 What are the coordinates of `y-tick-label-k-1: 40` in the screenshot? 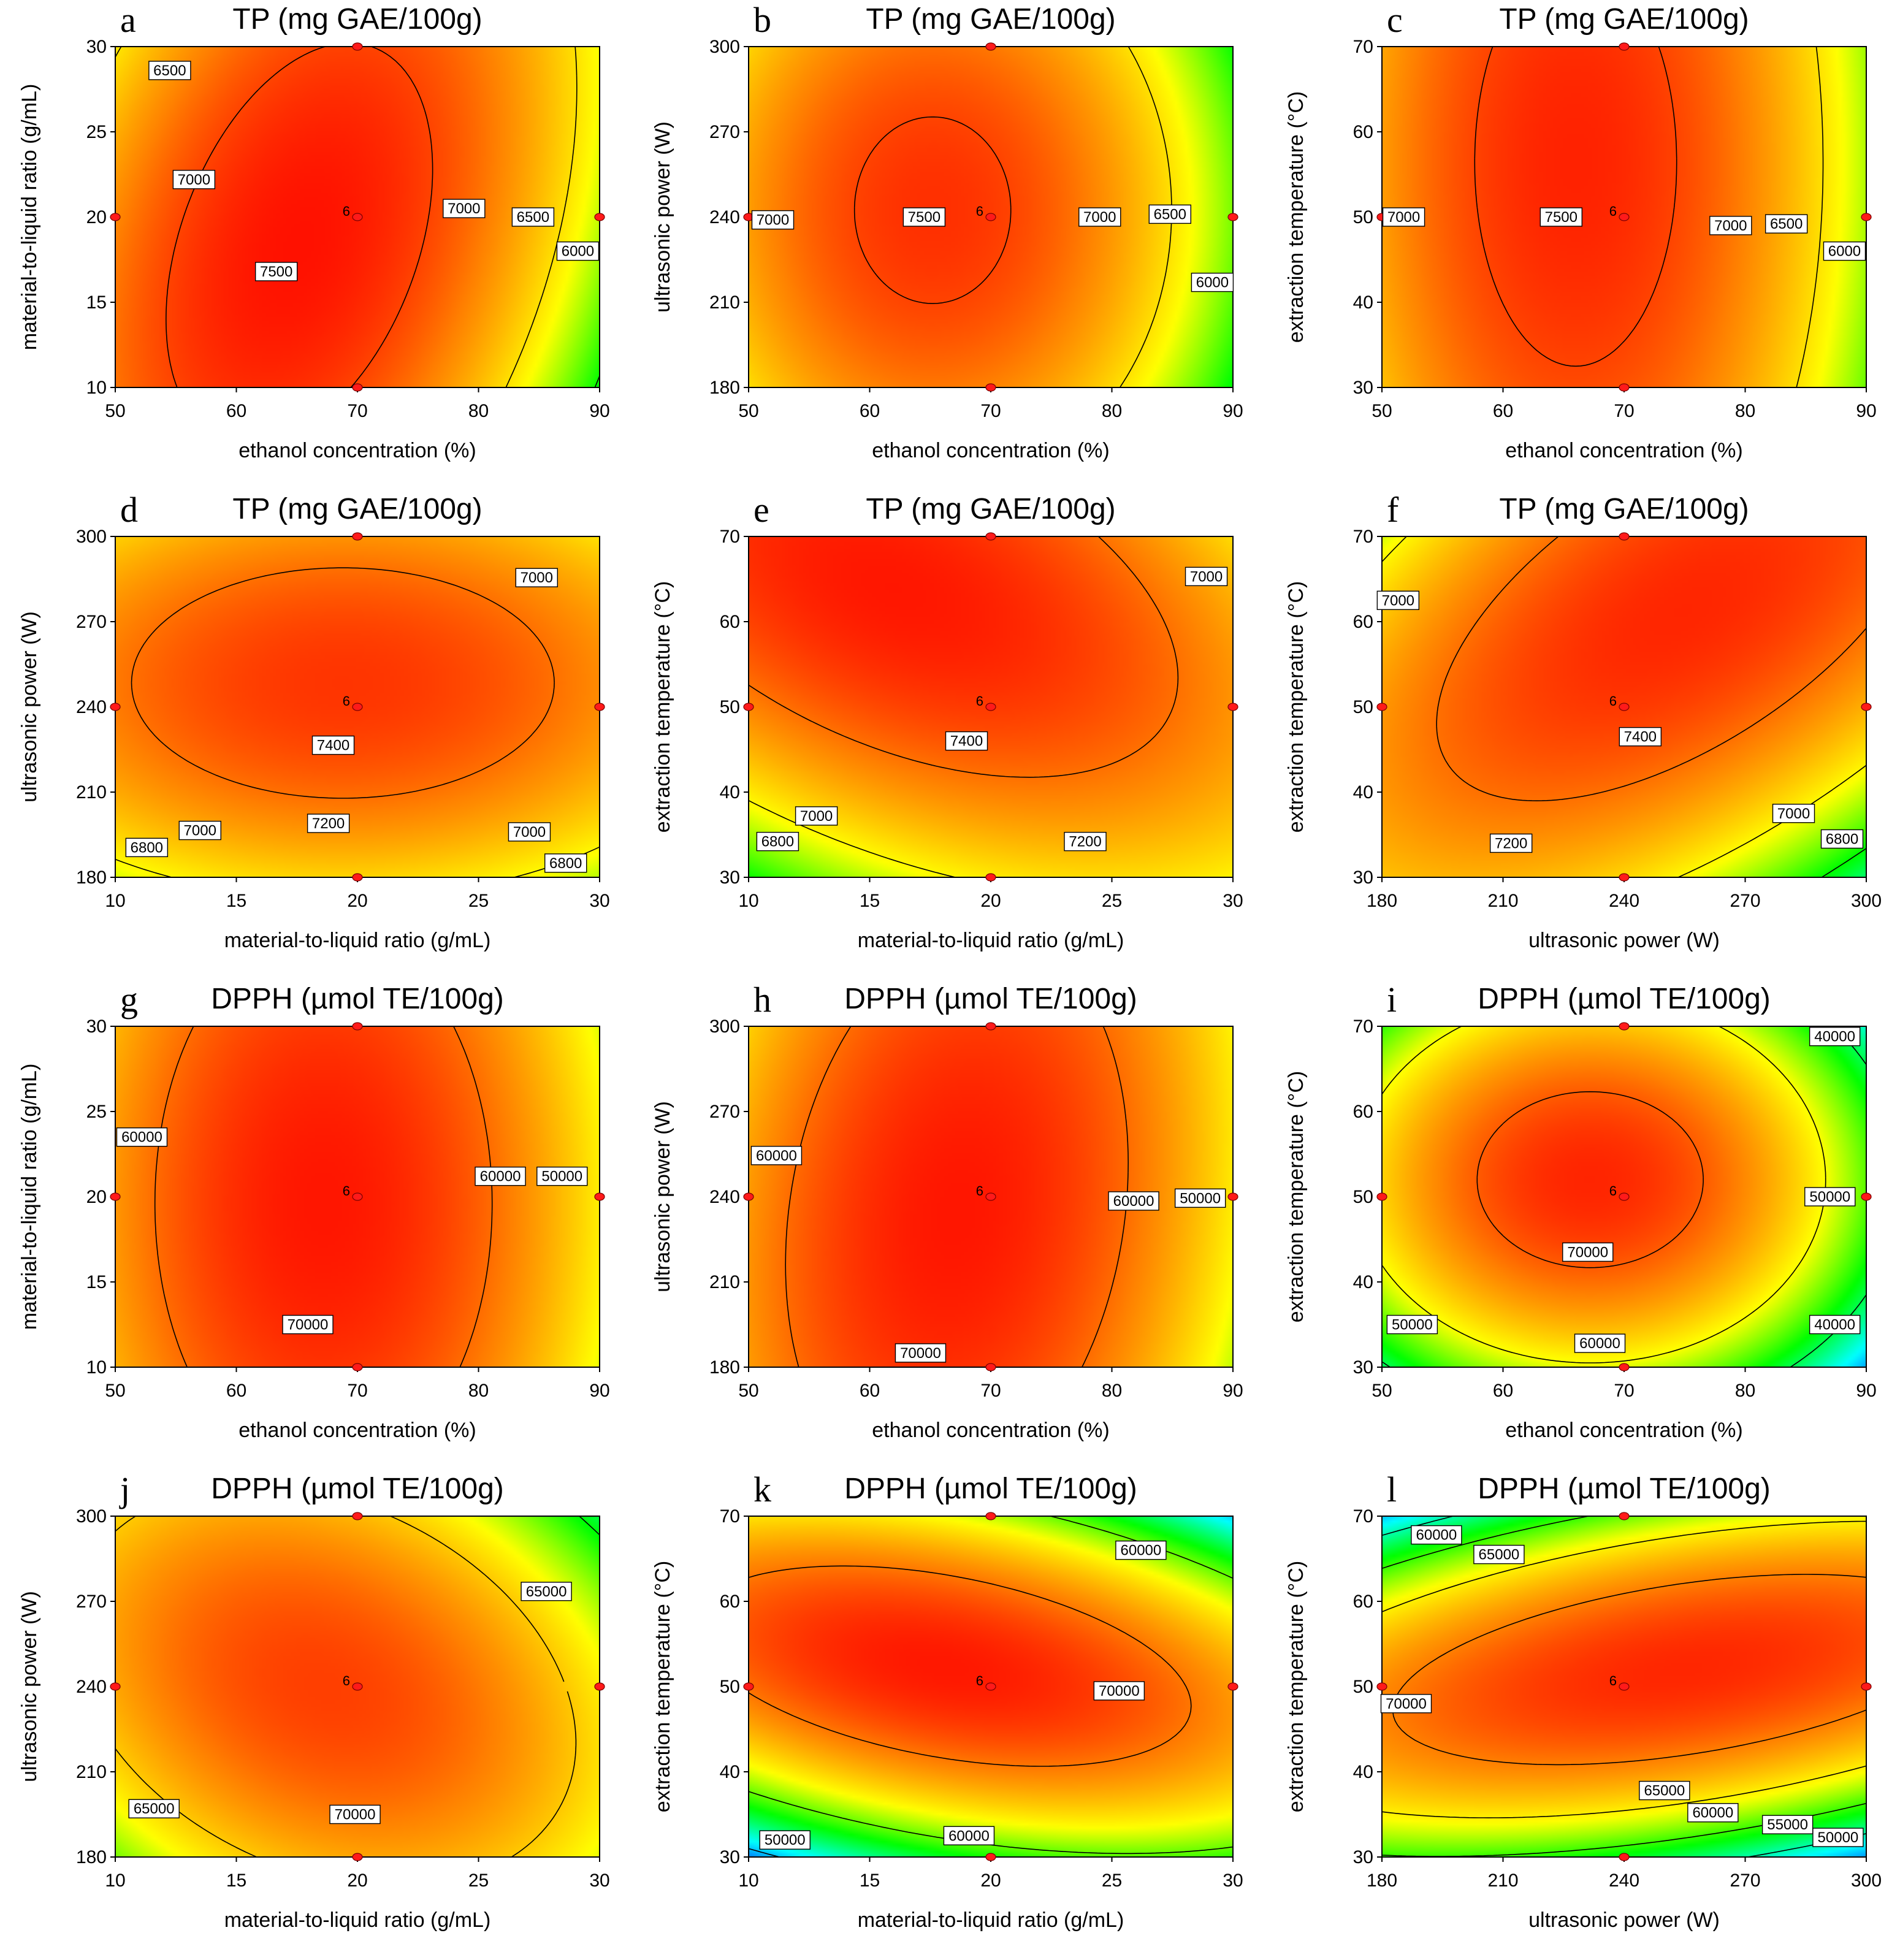 It's located at (730, 1772).